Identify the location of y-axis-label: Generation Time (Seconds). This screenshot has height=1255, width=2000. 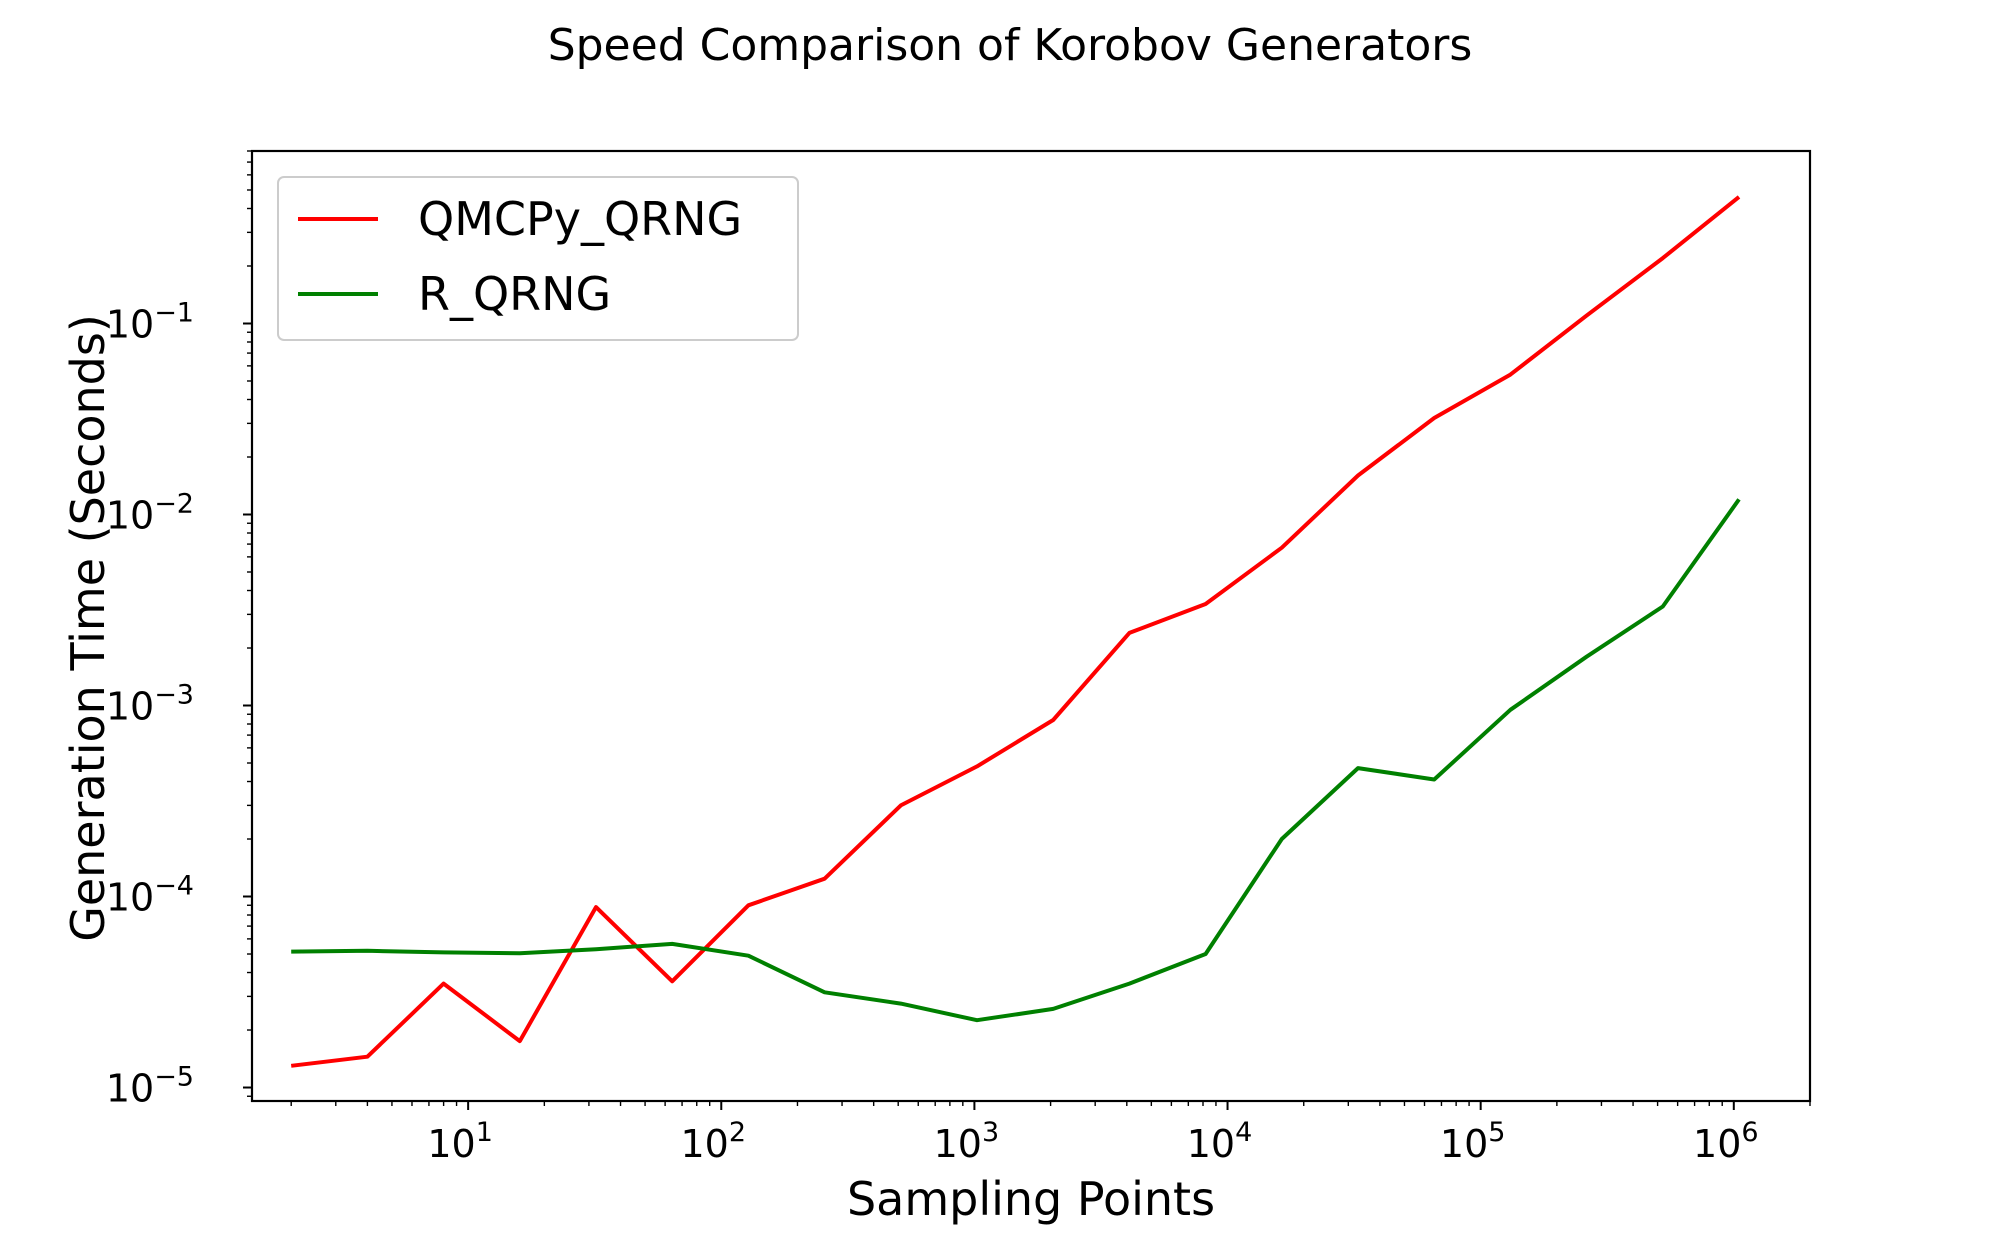
(88, 628).